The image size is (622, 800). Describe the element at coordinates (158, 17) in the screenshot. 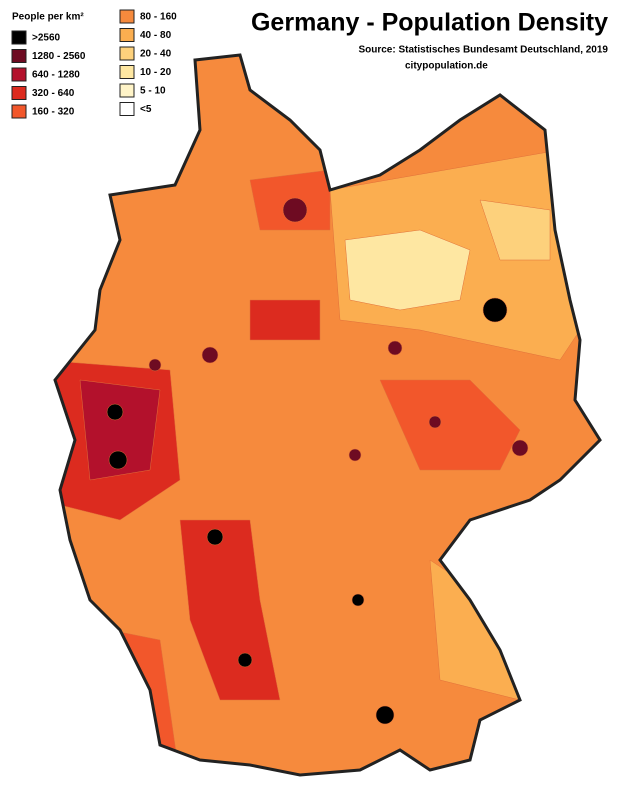

I see `legend-label: 80 - 160` at that location.